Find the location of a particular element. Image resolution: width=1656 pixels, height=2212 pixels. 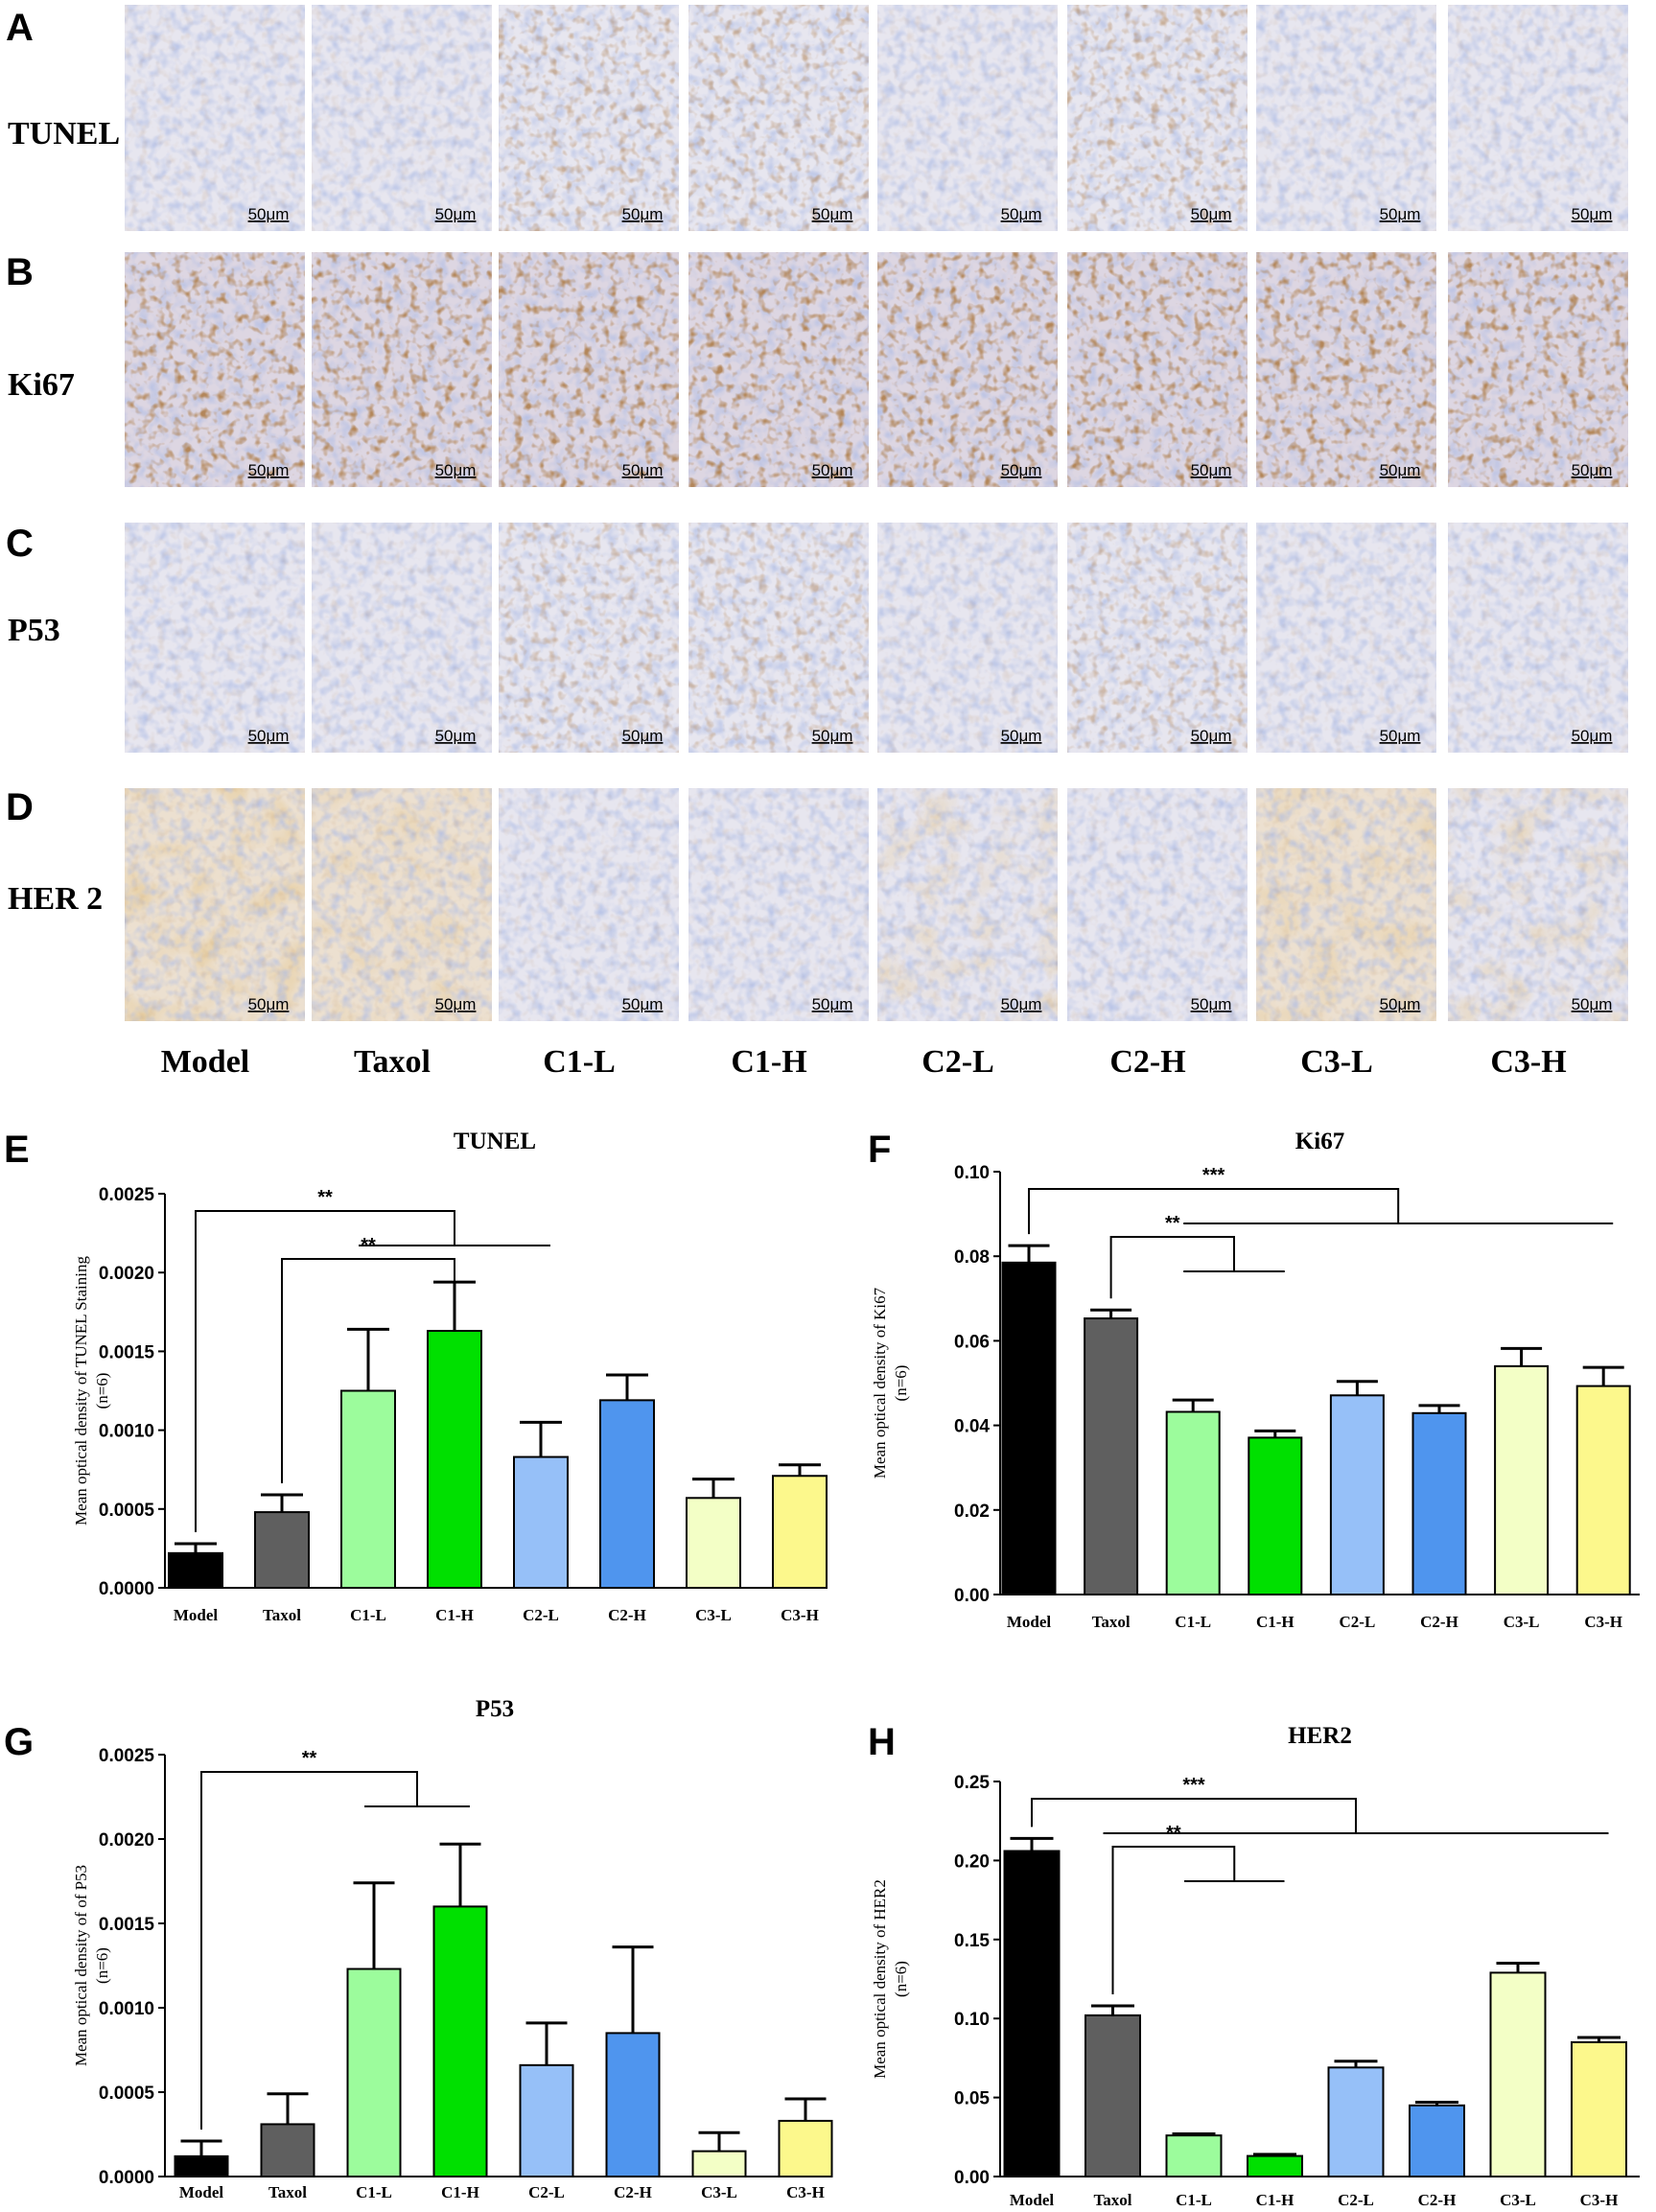

stain-label: P53 is located at coordinates (34, 630).